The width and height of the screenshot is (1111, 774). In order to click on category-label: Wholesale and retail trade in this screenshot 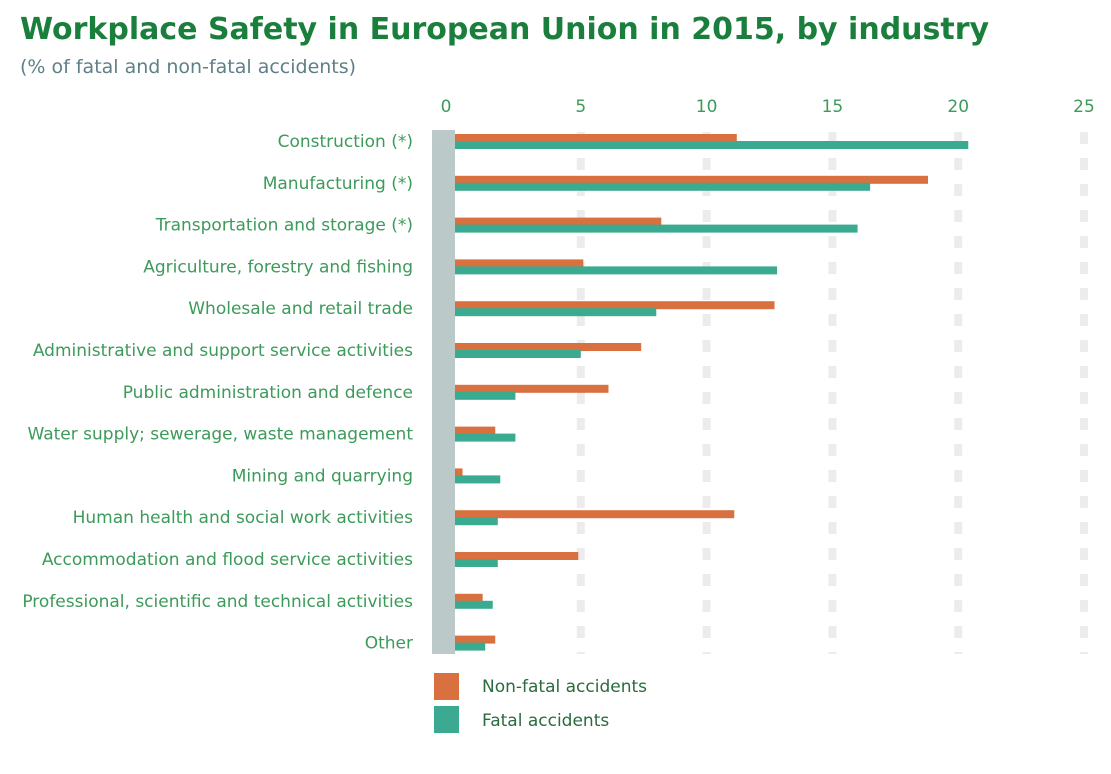, I will do `click(300, 309)`.